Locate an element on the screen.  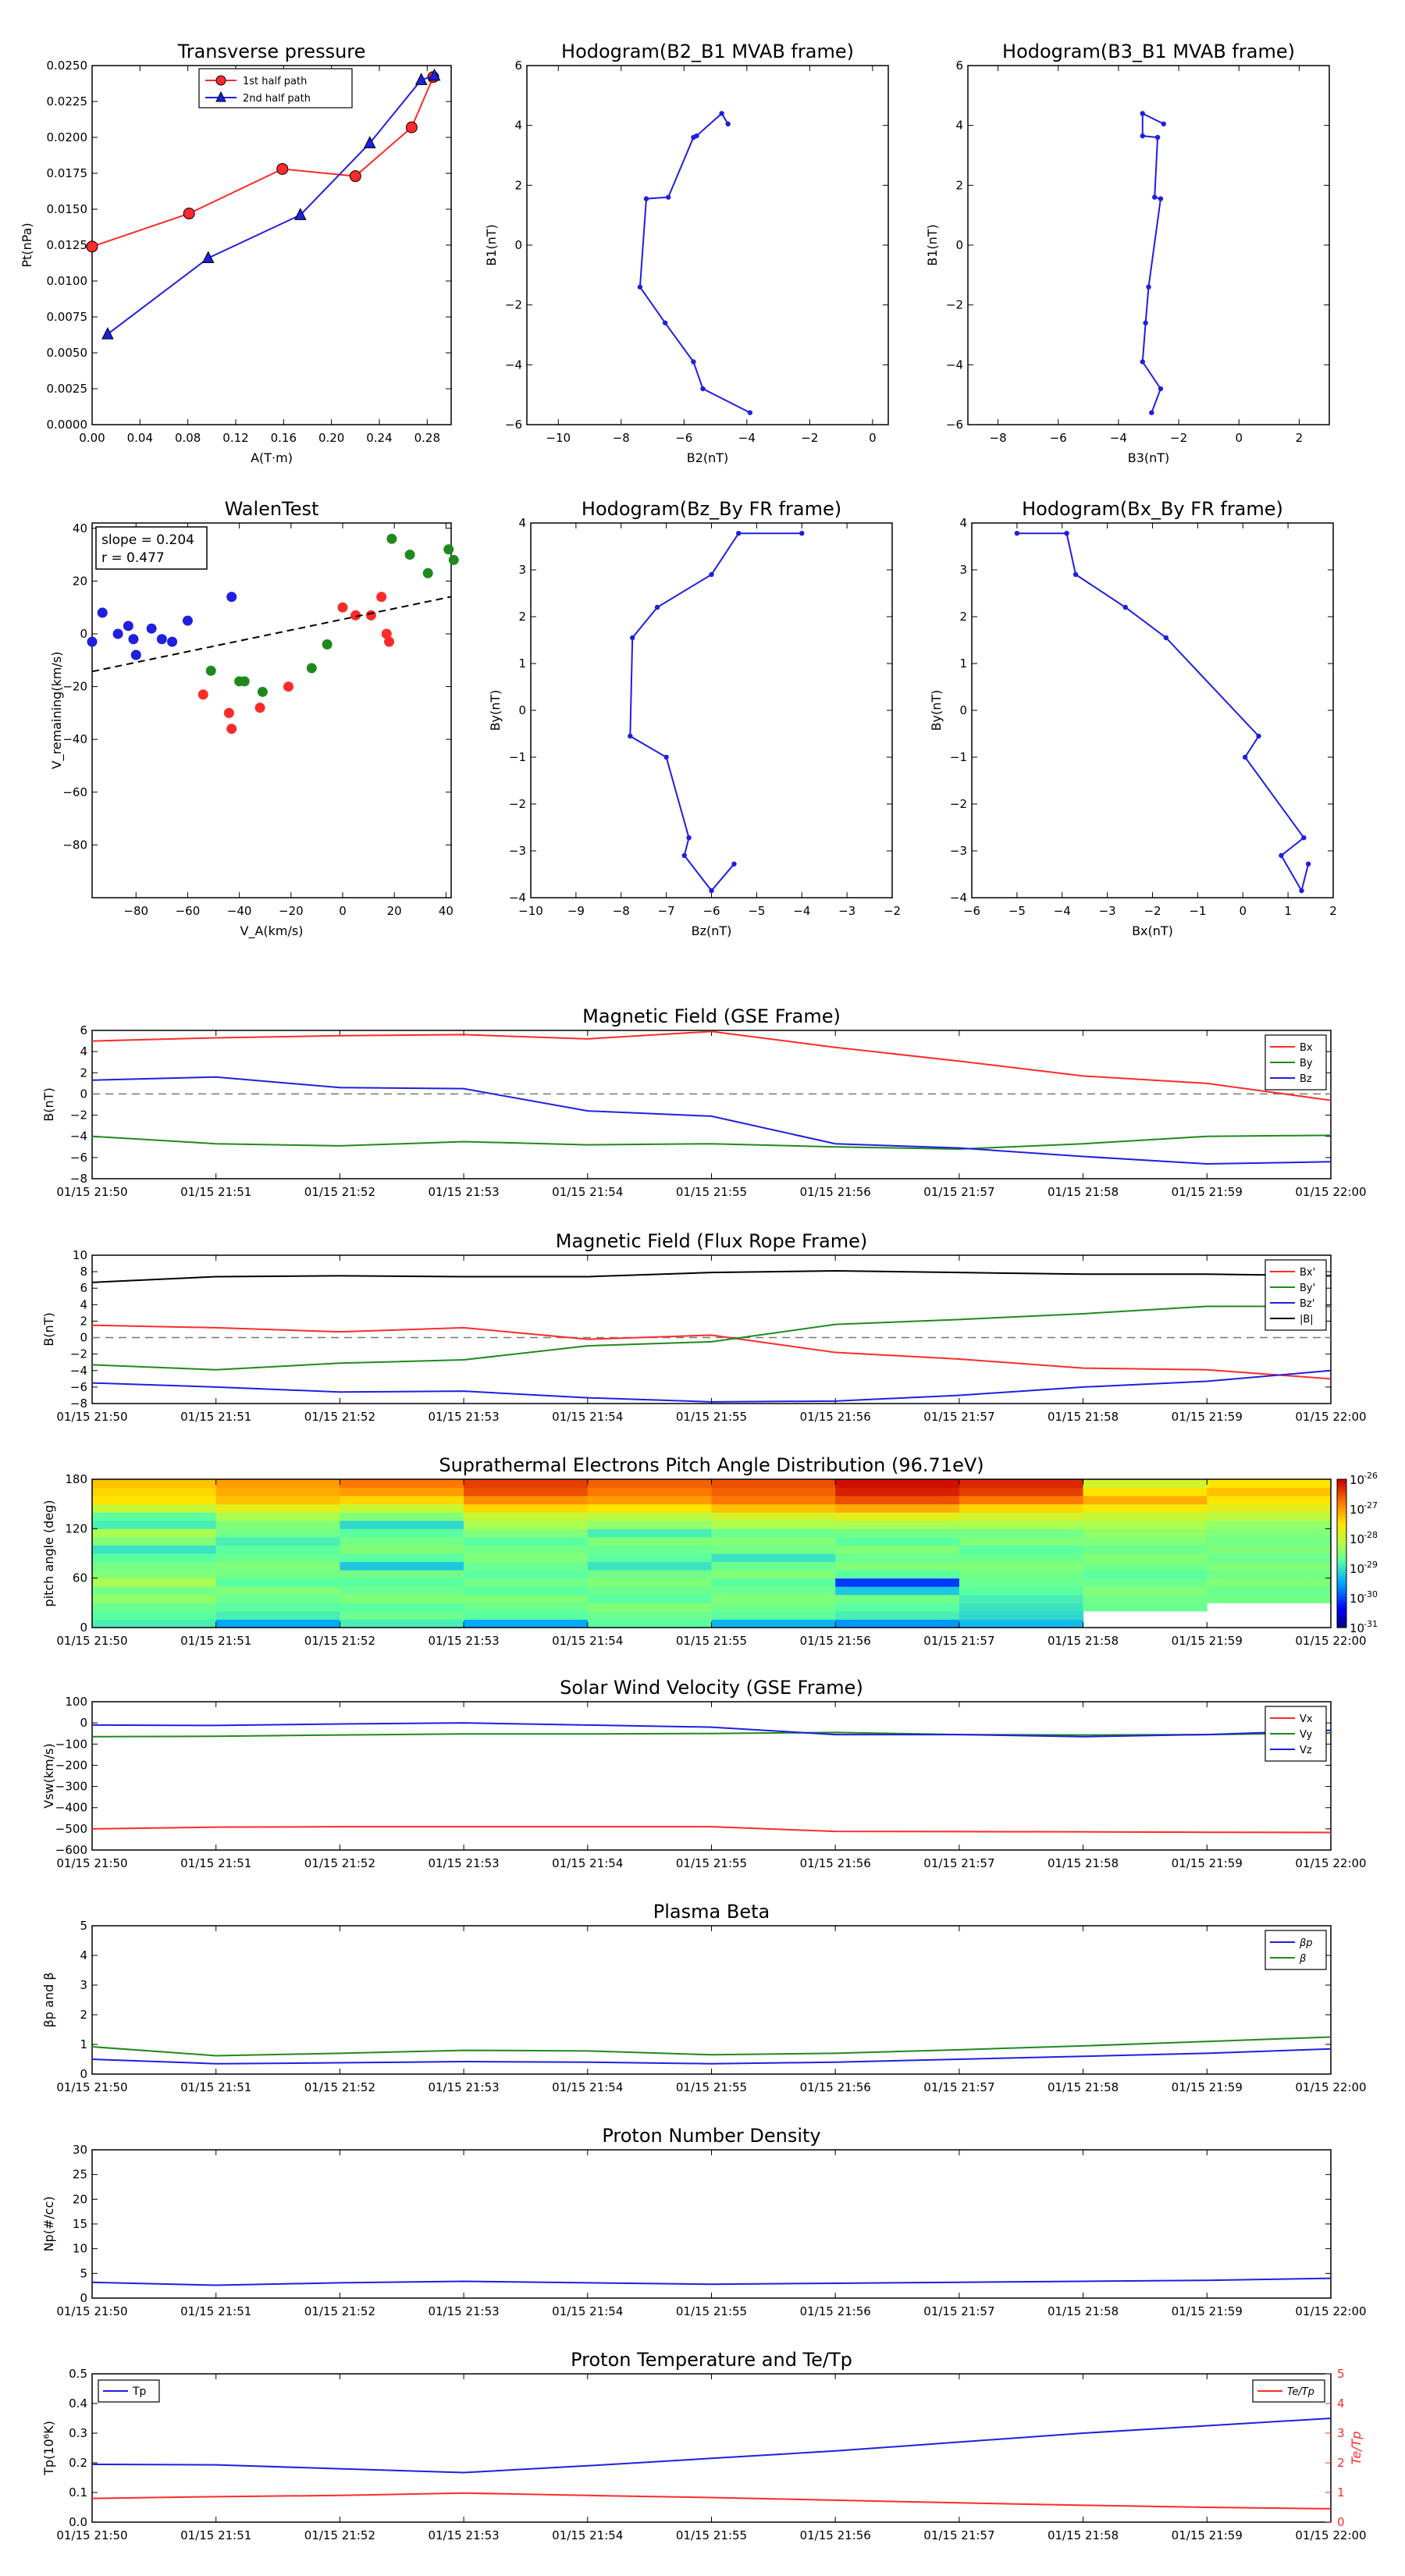
y-tick-label: 25 is located at coordinates (80, 2175).